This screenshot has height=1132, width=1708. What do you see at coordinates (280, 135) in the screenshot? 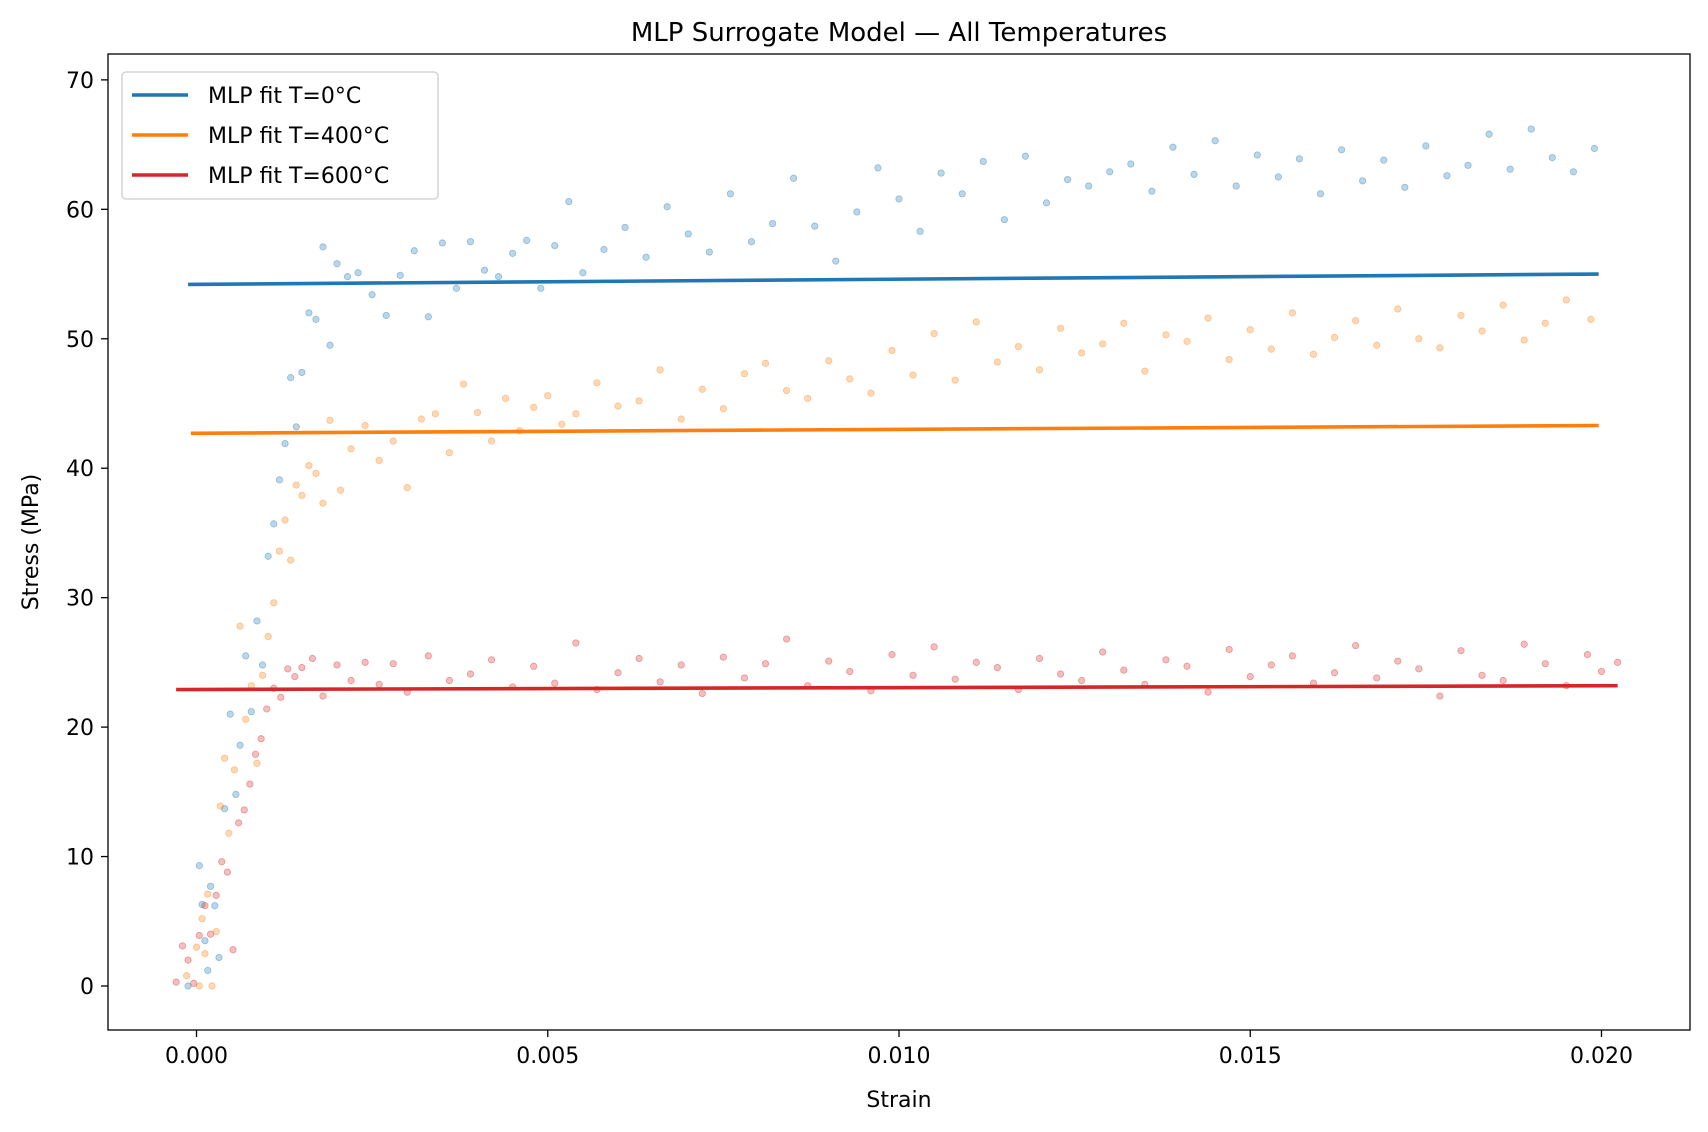
I see `legend-box` at bounding box center [280, 135].